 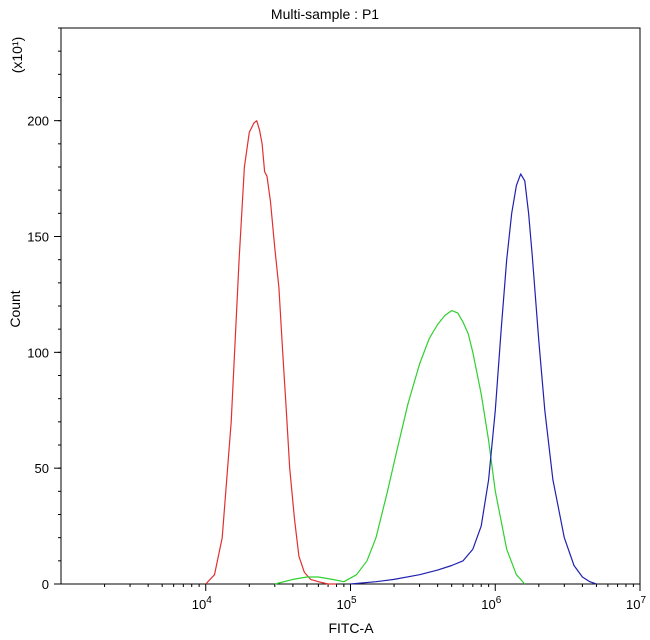 I want to click on x-tick-label: 10⁴, so click(x=202, y=603).